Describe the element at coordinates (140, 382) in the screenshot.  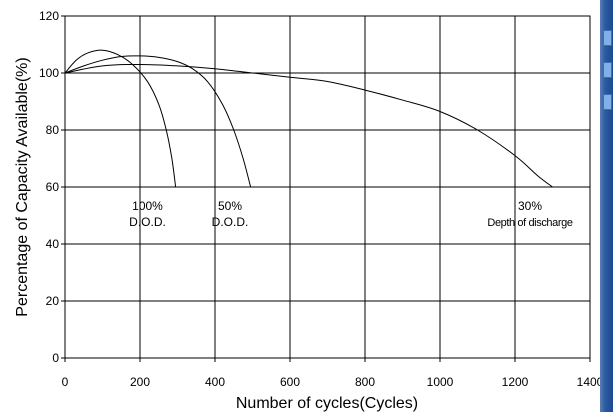
I see `x-tick-label: 200` at that location.